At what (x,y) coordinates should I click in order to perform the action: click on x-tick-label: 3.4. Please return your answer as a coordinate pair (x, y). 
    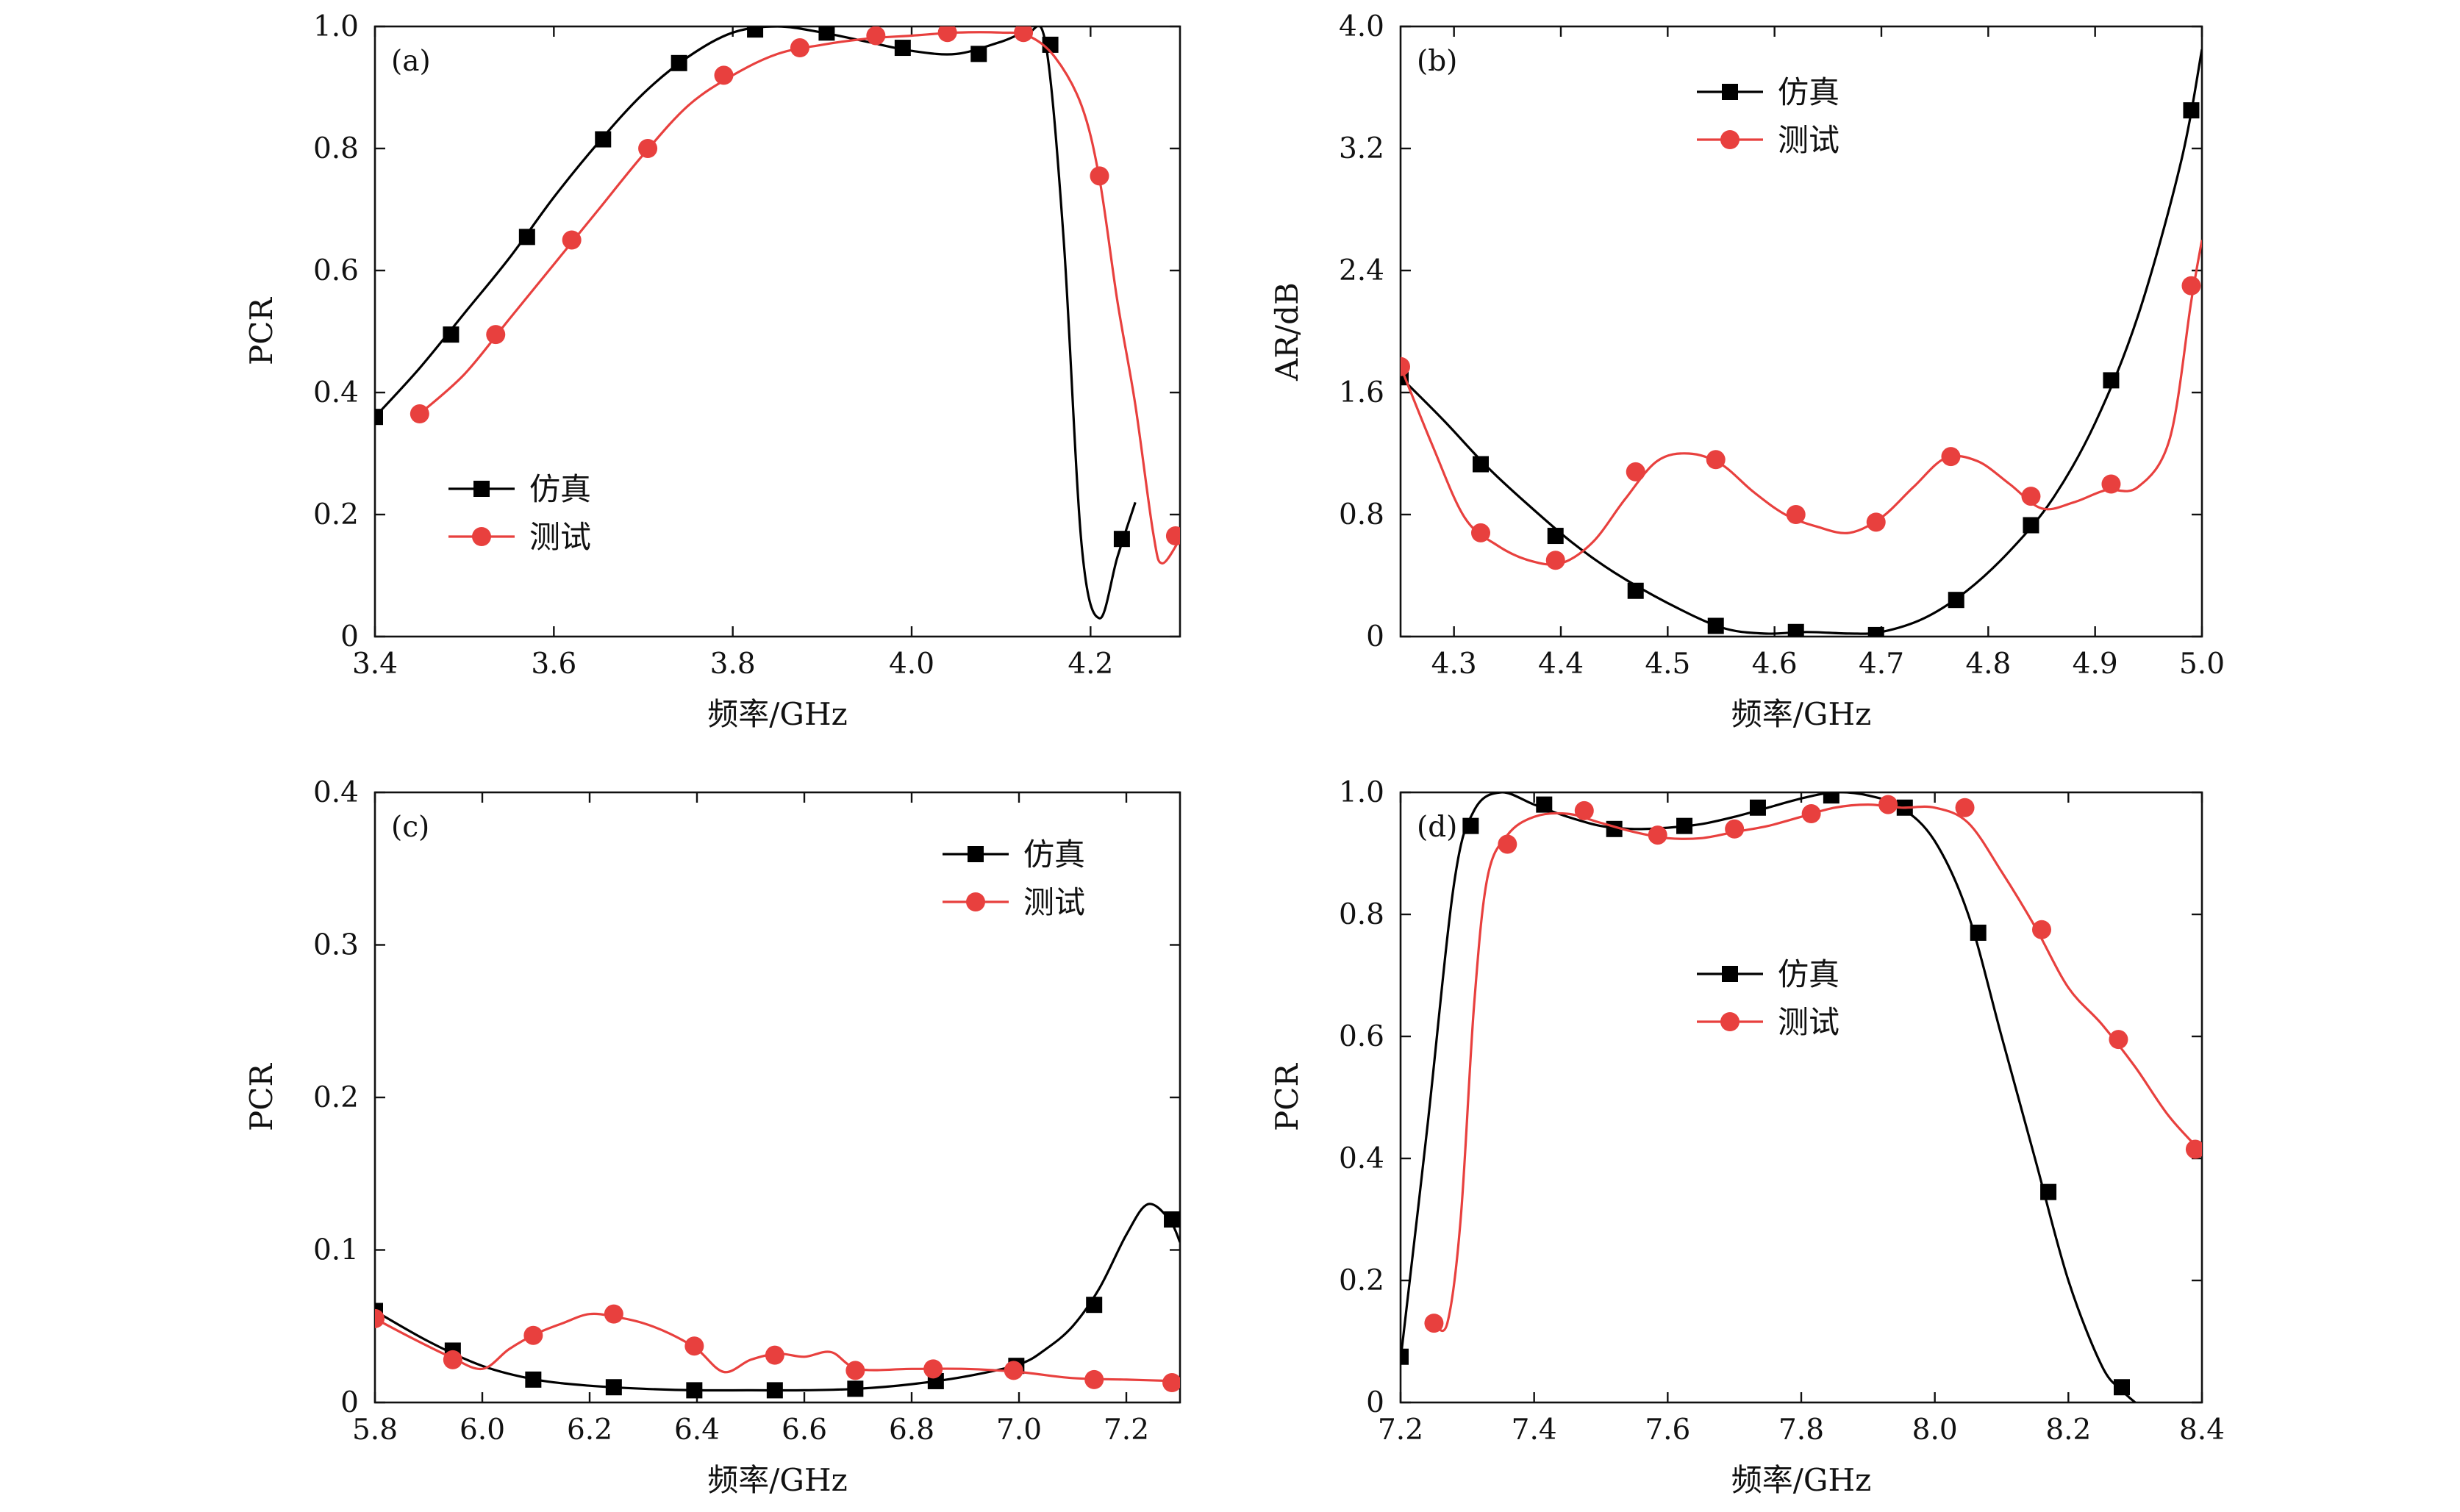
    Looking at the image, I should click on (375, 664).